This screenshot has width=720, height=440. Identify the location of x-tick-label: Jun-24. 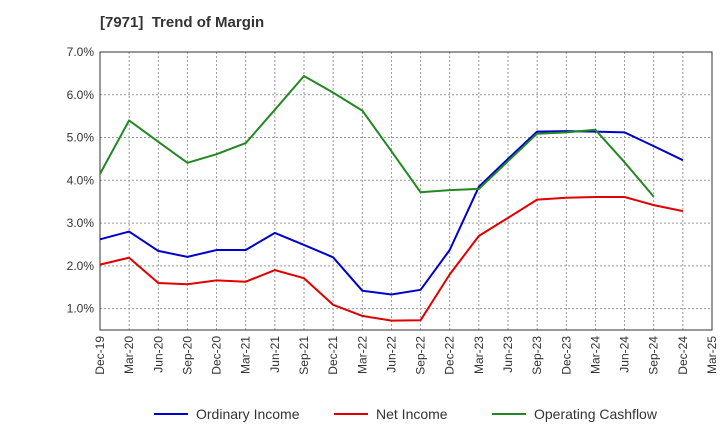
(625, 354).